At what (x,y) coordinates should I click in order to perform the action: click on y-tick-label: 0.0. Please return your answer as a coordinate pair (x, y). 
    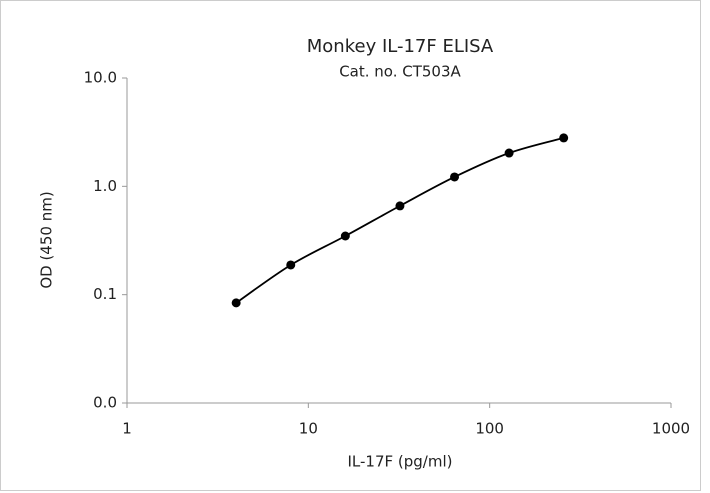
    Looking at the image, I should click on (105, 403).